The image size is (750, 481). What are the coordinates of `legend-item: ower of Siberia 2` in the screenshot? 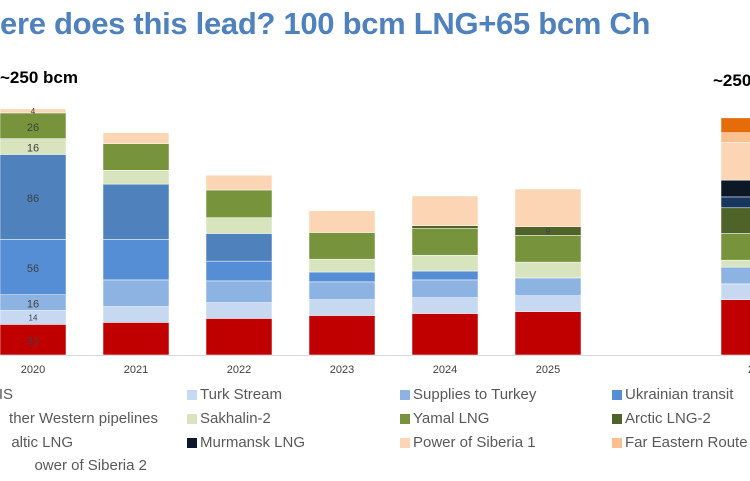 It's located at (90, 465).